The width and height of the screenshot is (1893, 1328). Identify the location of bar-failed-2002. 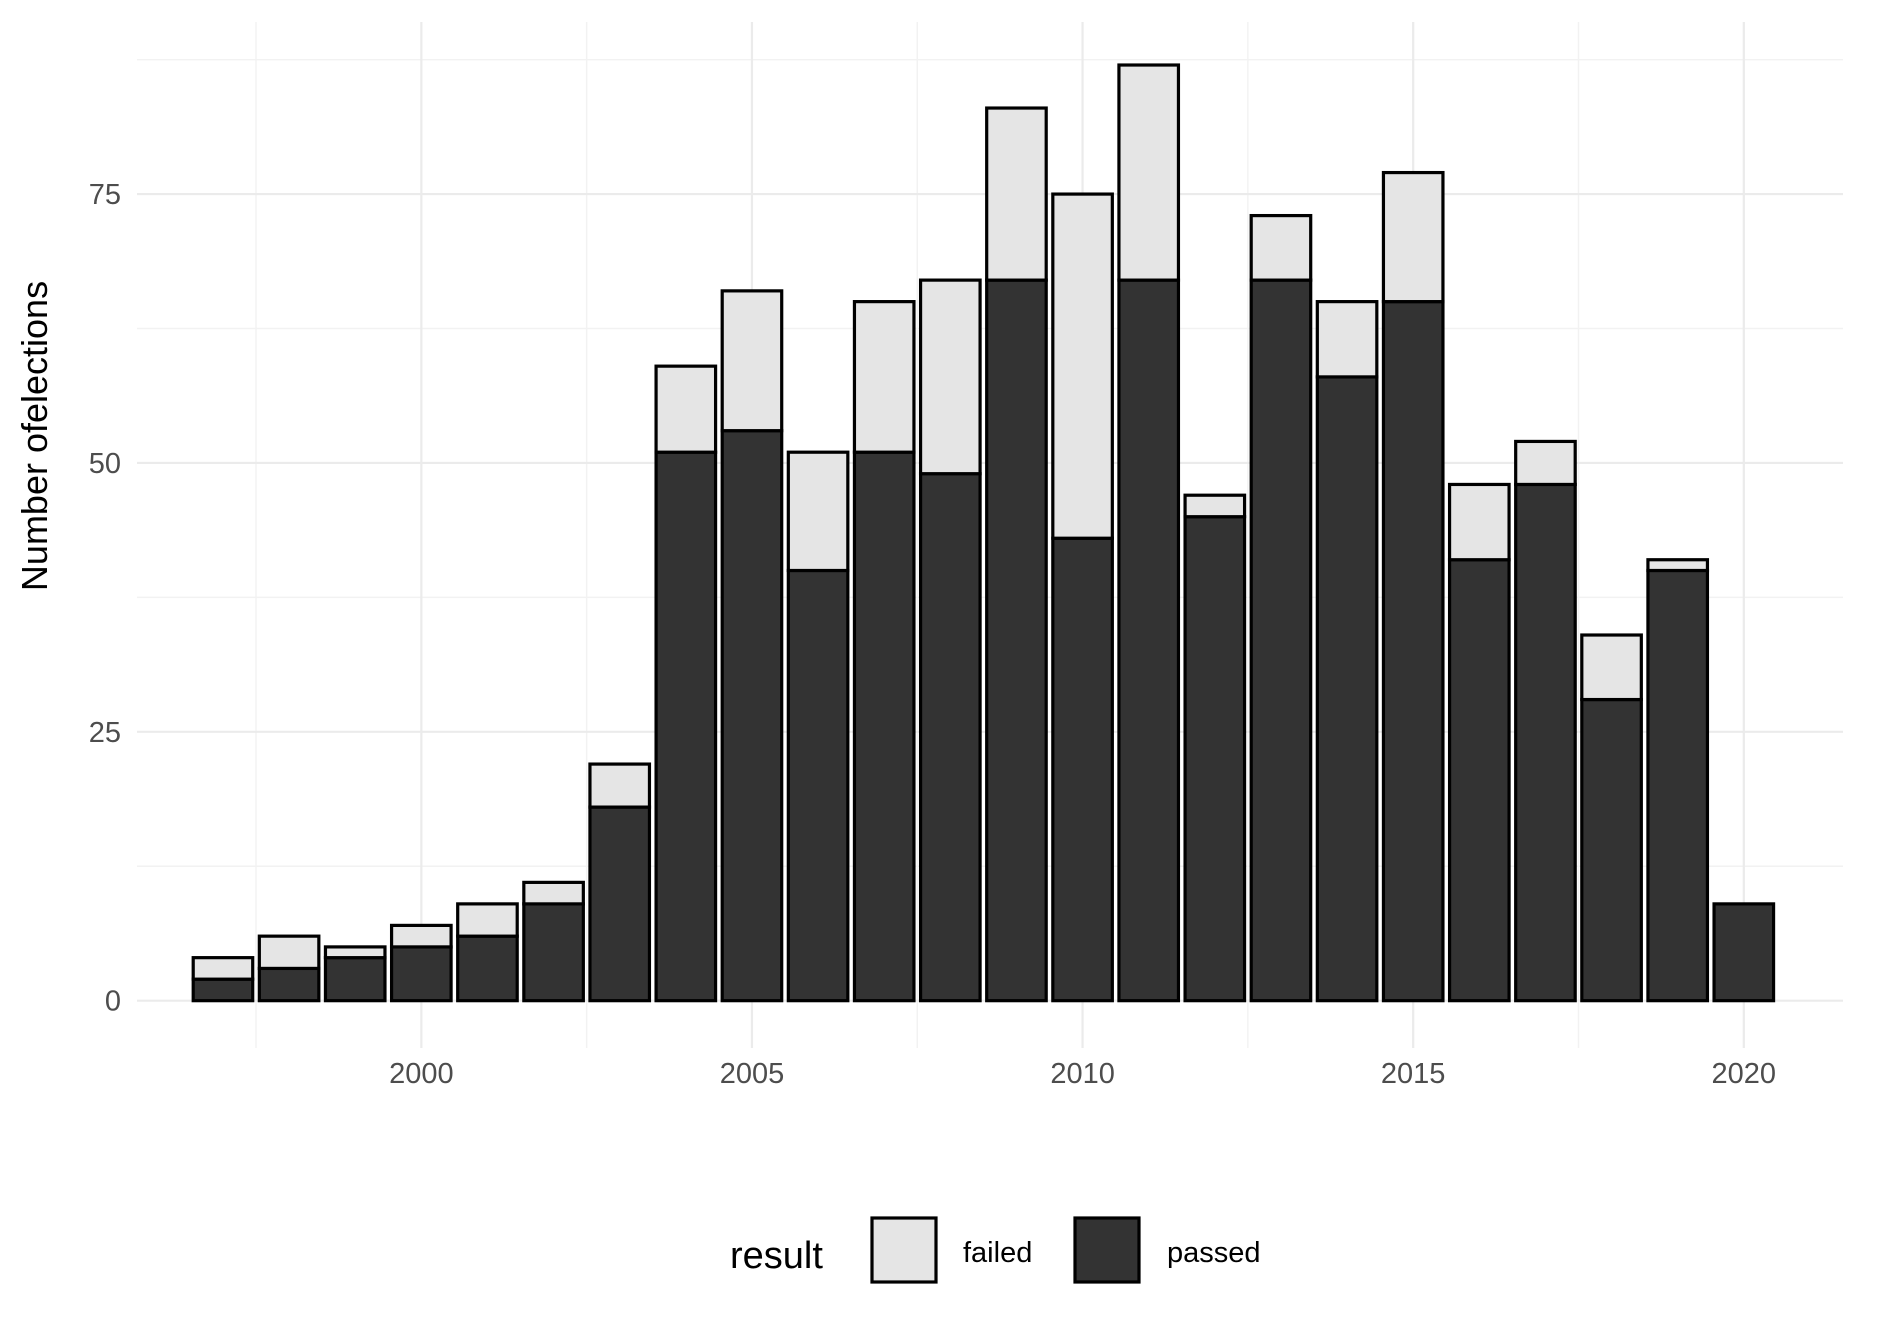
(553, 893).